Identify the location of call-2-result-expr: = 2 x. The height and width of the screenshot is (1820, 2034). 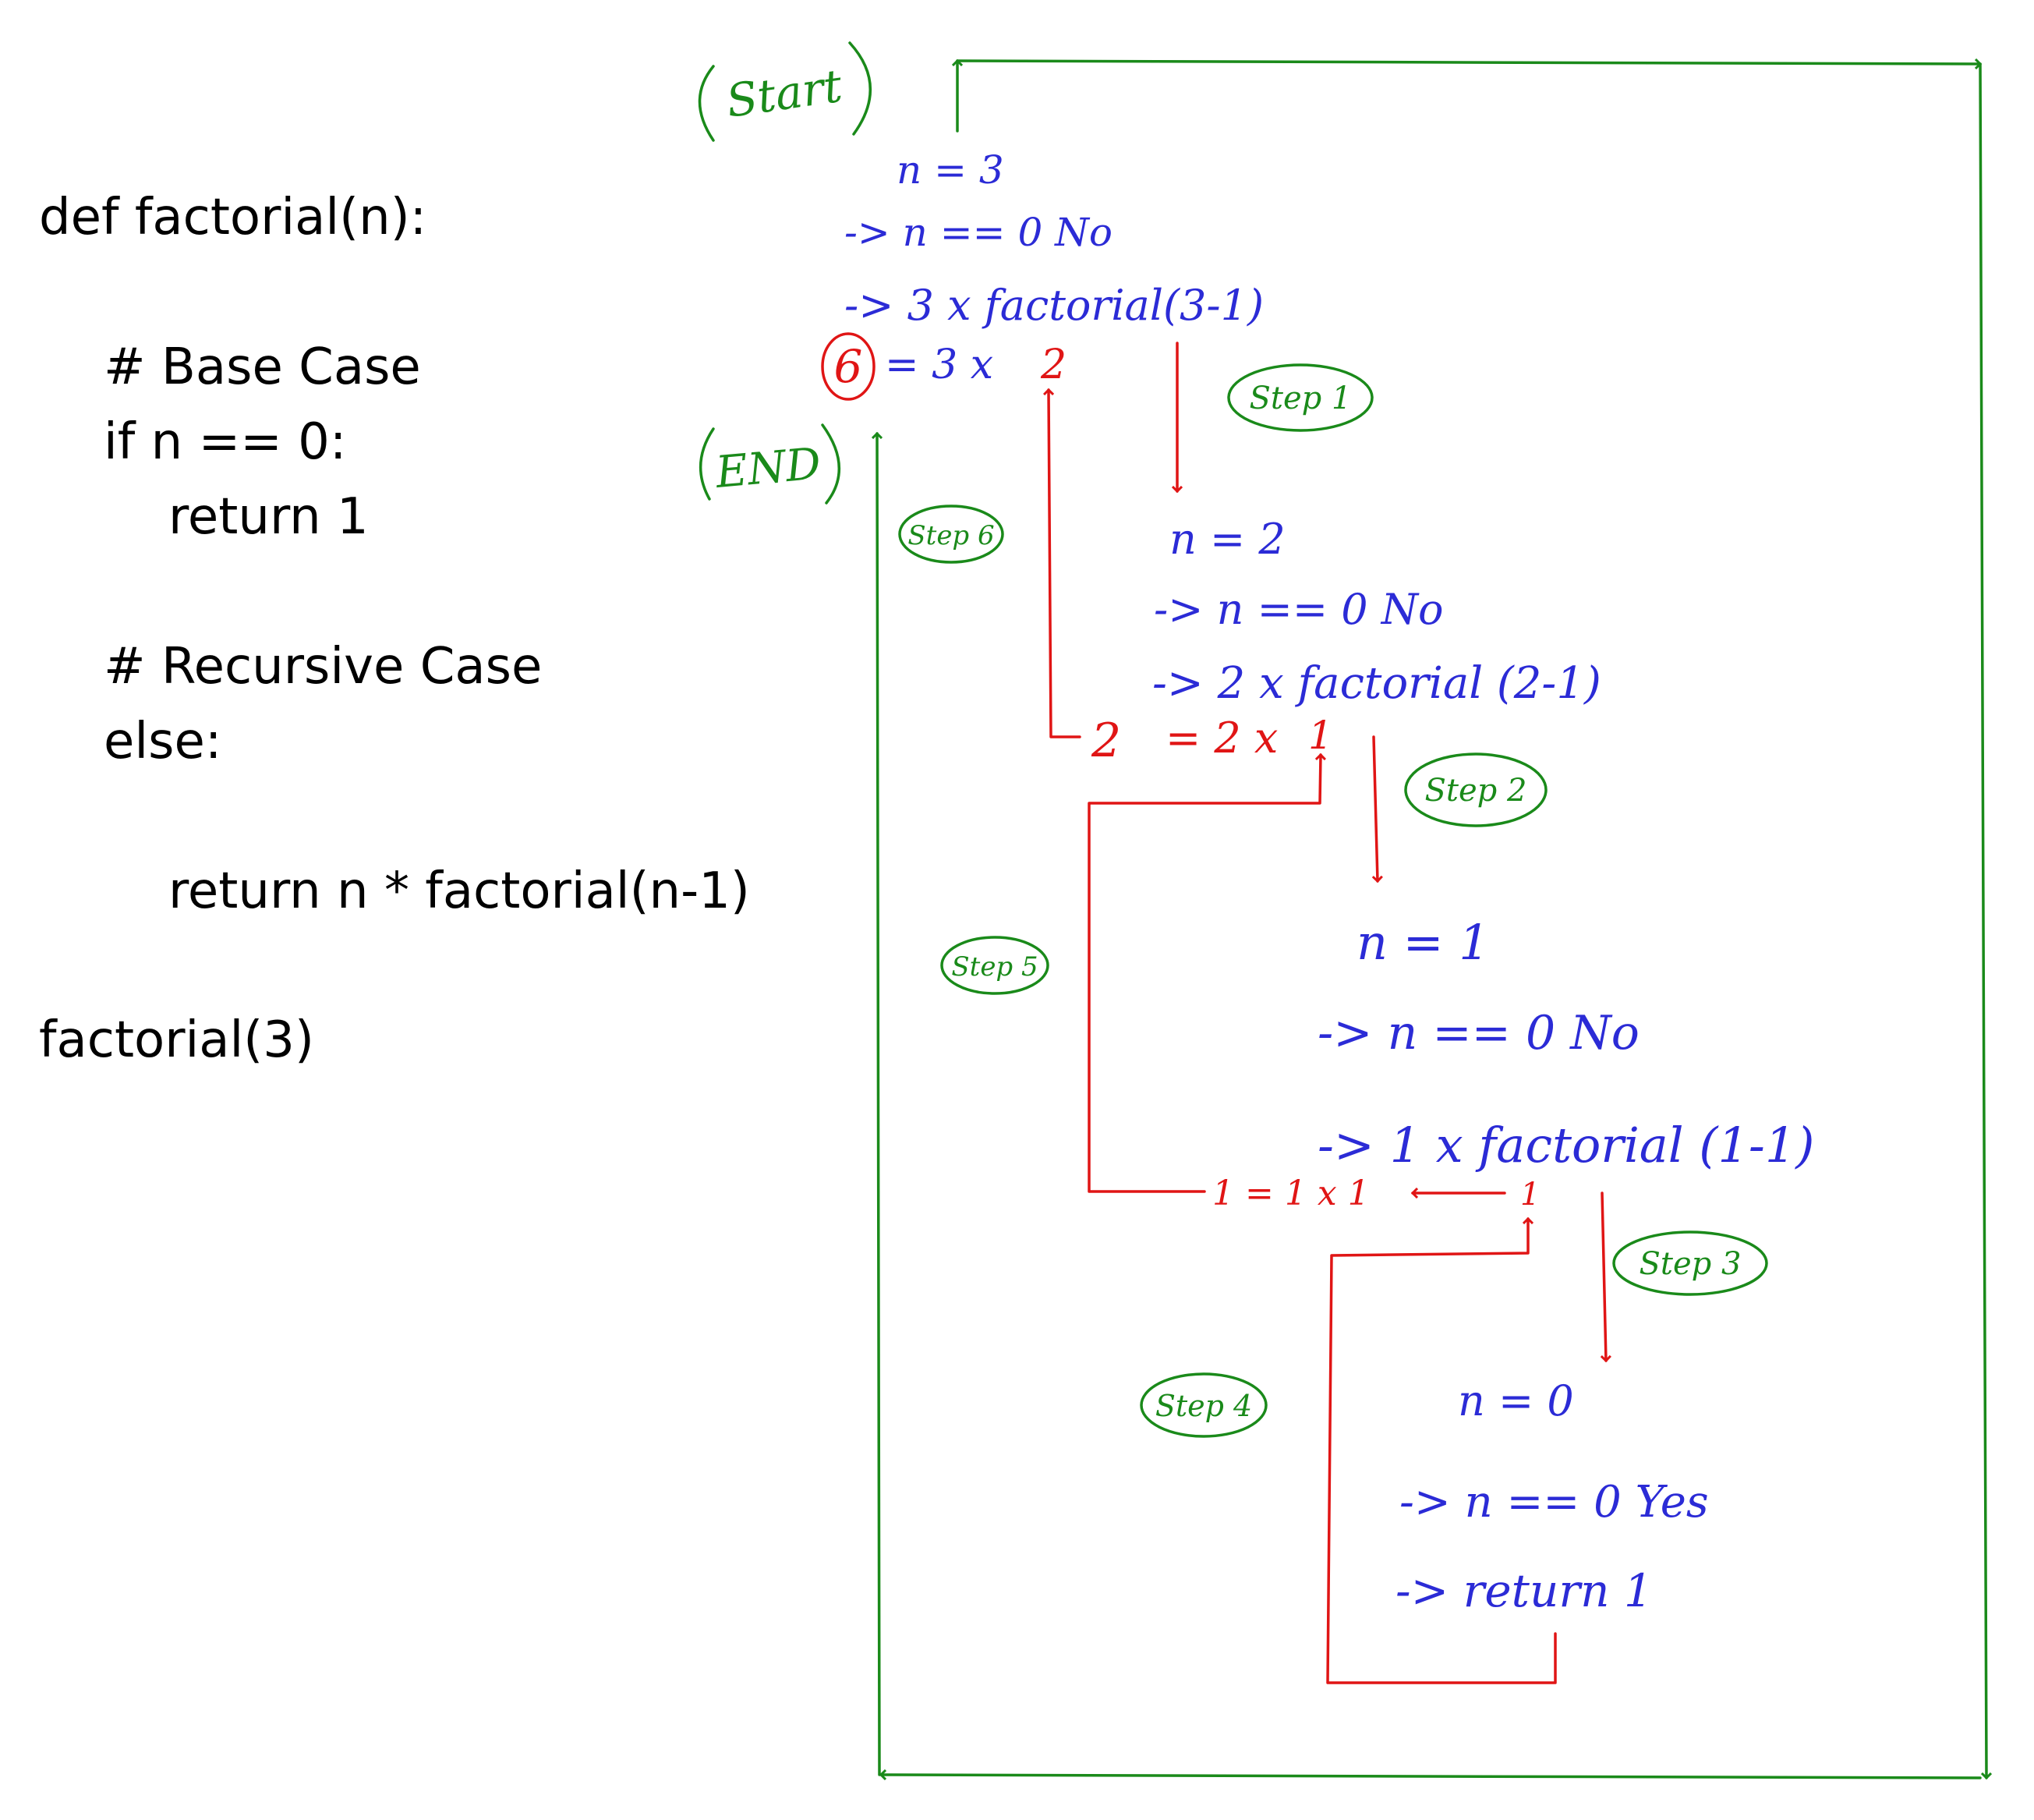
(1222, 738).